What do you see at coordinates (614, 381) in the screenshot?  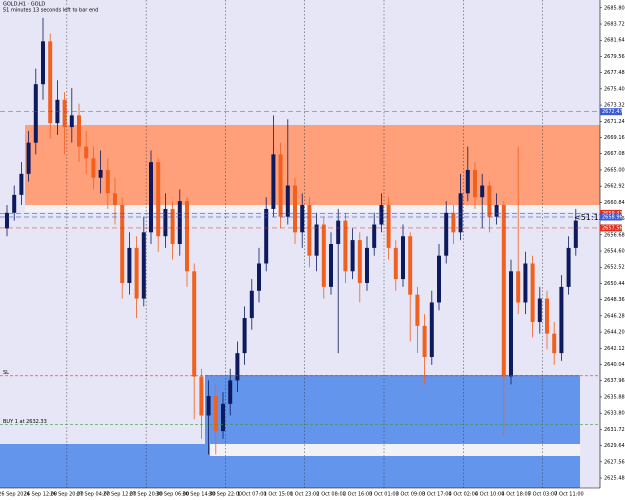 I see `y-tick-label: 2637.96` at bounding box center [614, 381].